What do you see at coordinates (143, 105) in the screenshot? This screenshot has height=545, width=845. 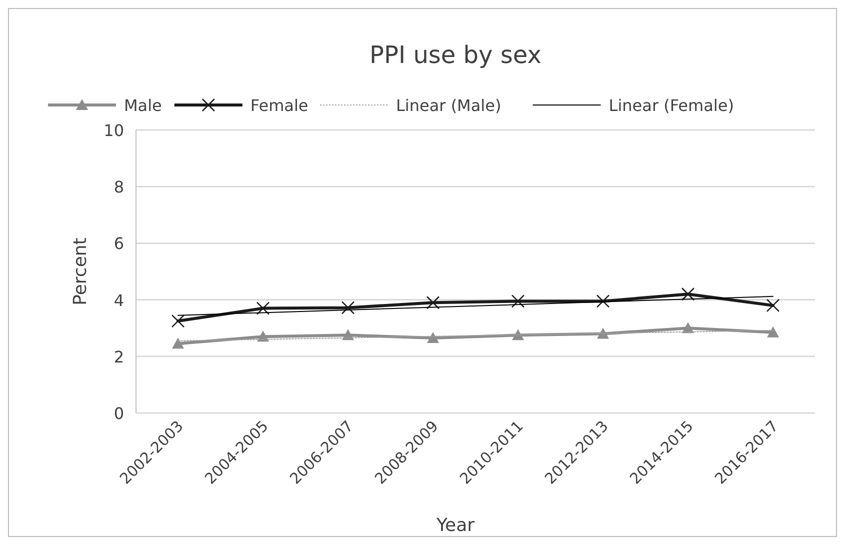 I see `legend-label: Male` at bounding box center [143, 105].